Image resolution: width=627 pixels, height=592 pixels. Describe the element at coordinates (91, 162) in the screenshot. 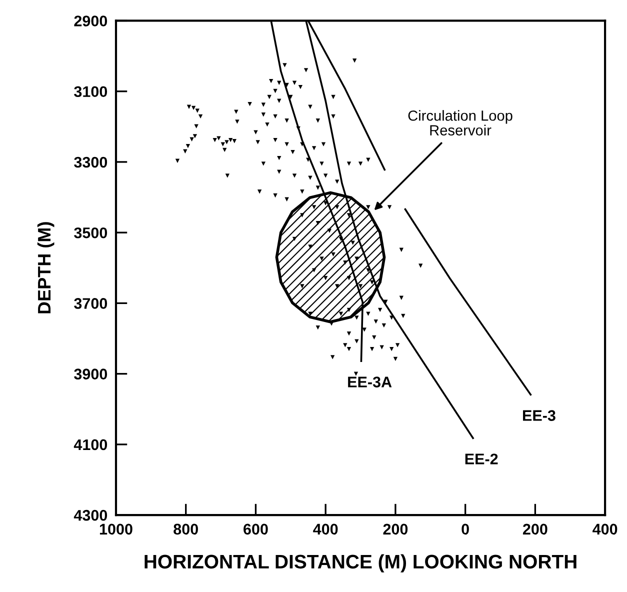

I see `y-tick-label: 3300` at that location.